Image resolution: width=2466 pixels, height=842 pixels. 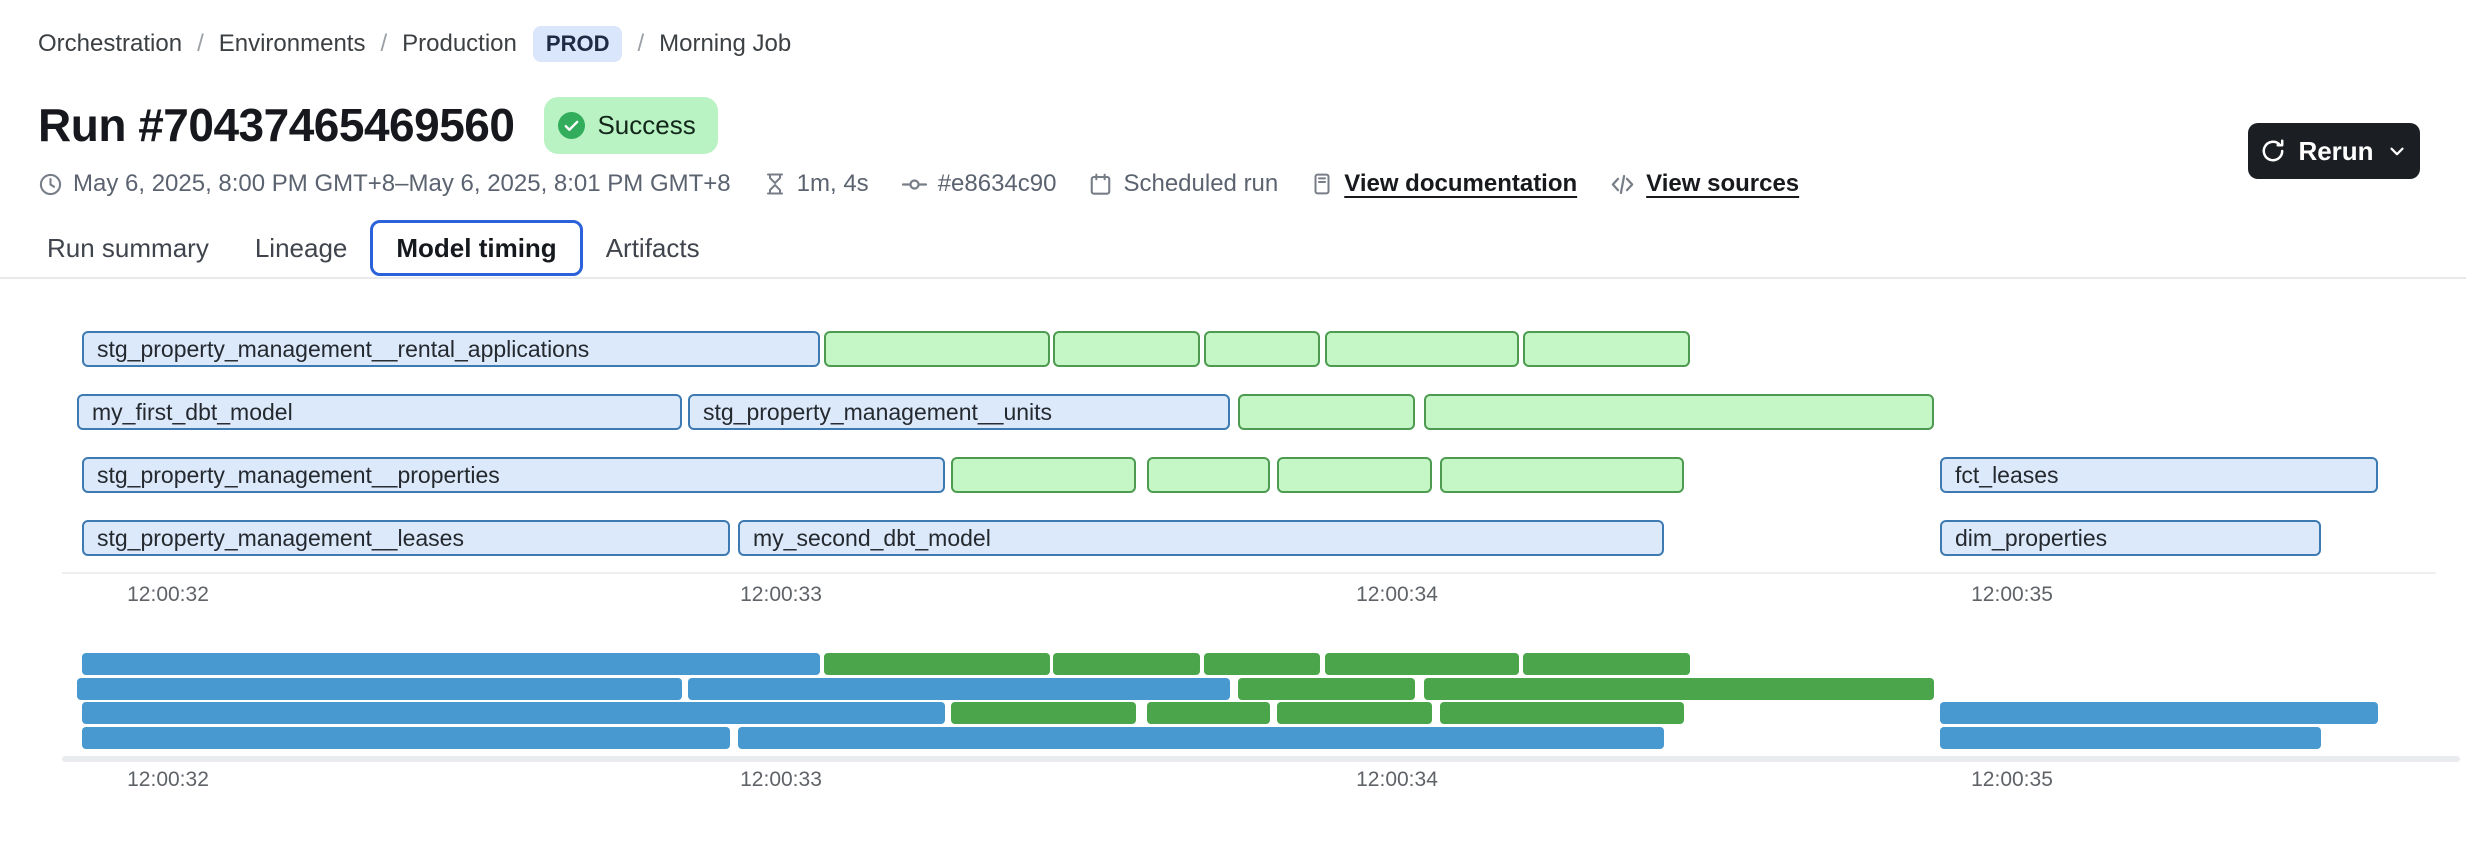 What do you see at coordinates (50, 184) in the screenshot?
I see `clock-icon` at bounding box center [50, 184].